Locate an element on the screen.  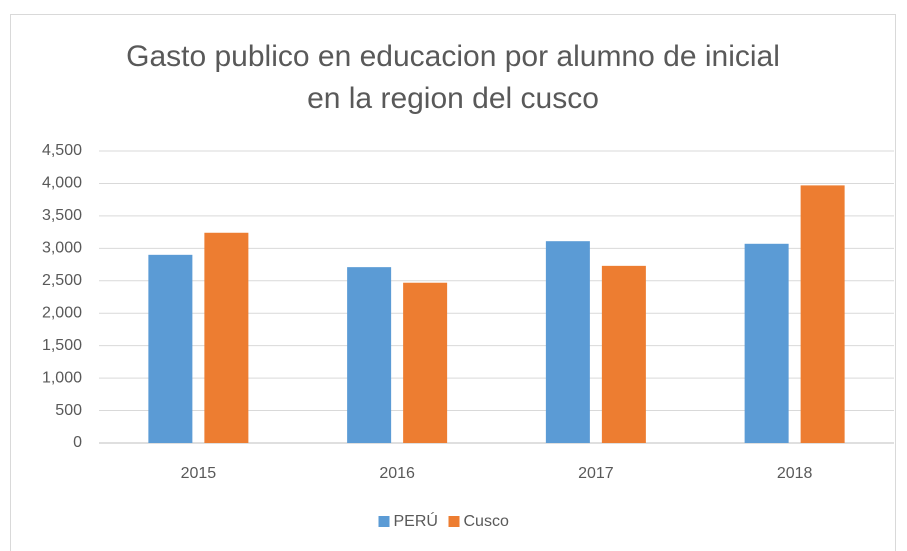
y-tick-label: 3,000 is located at coordinates (62, 248).